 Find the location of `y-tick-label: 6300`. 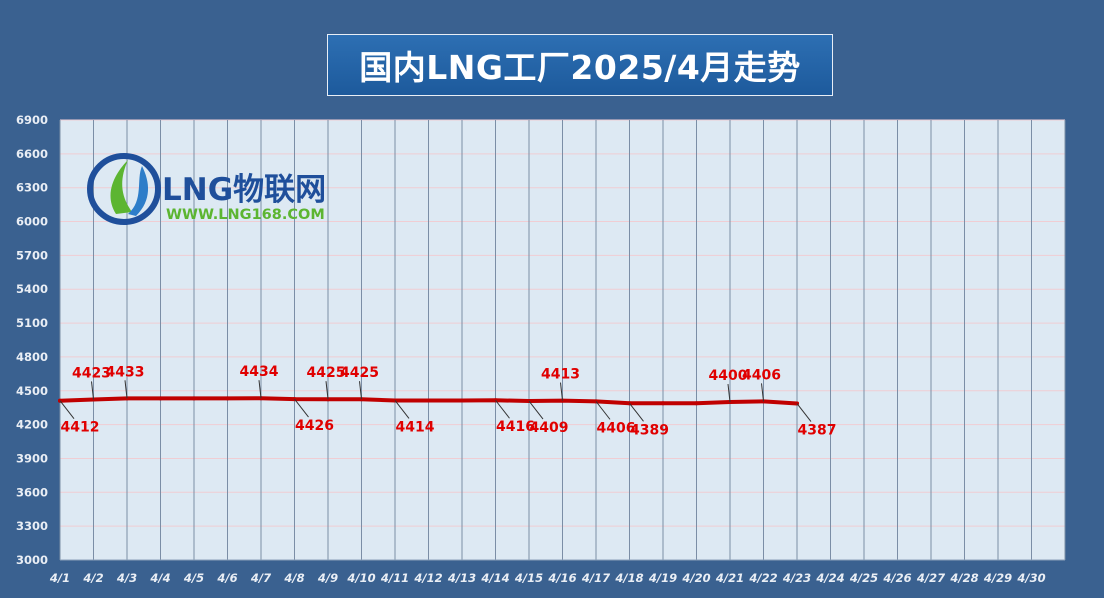

y-tick-label: 6300 is located at coordinates (32, 188).